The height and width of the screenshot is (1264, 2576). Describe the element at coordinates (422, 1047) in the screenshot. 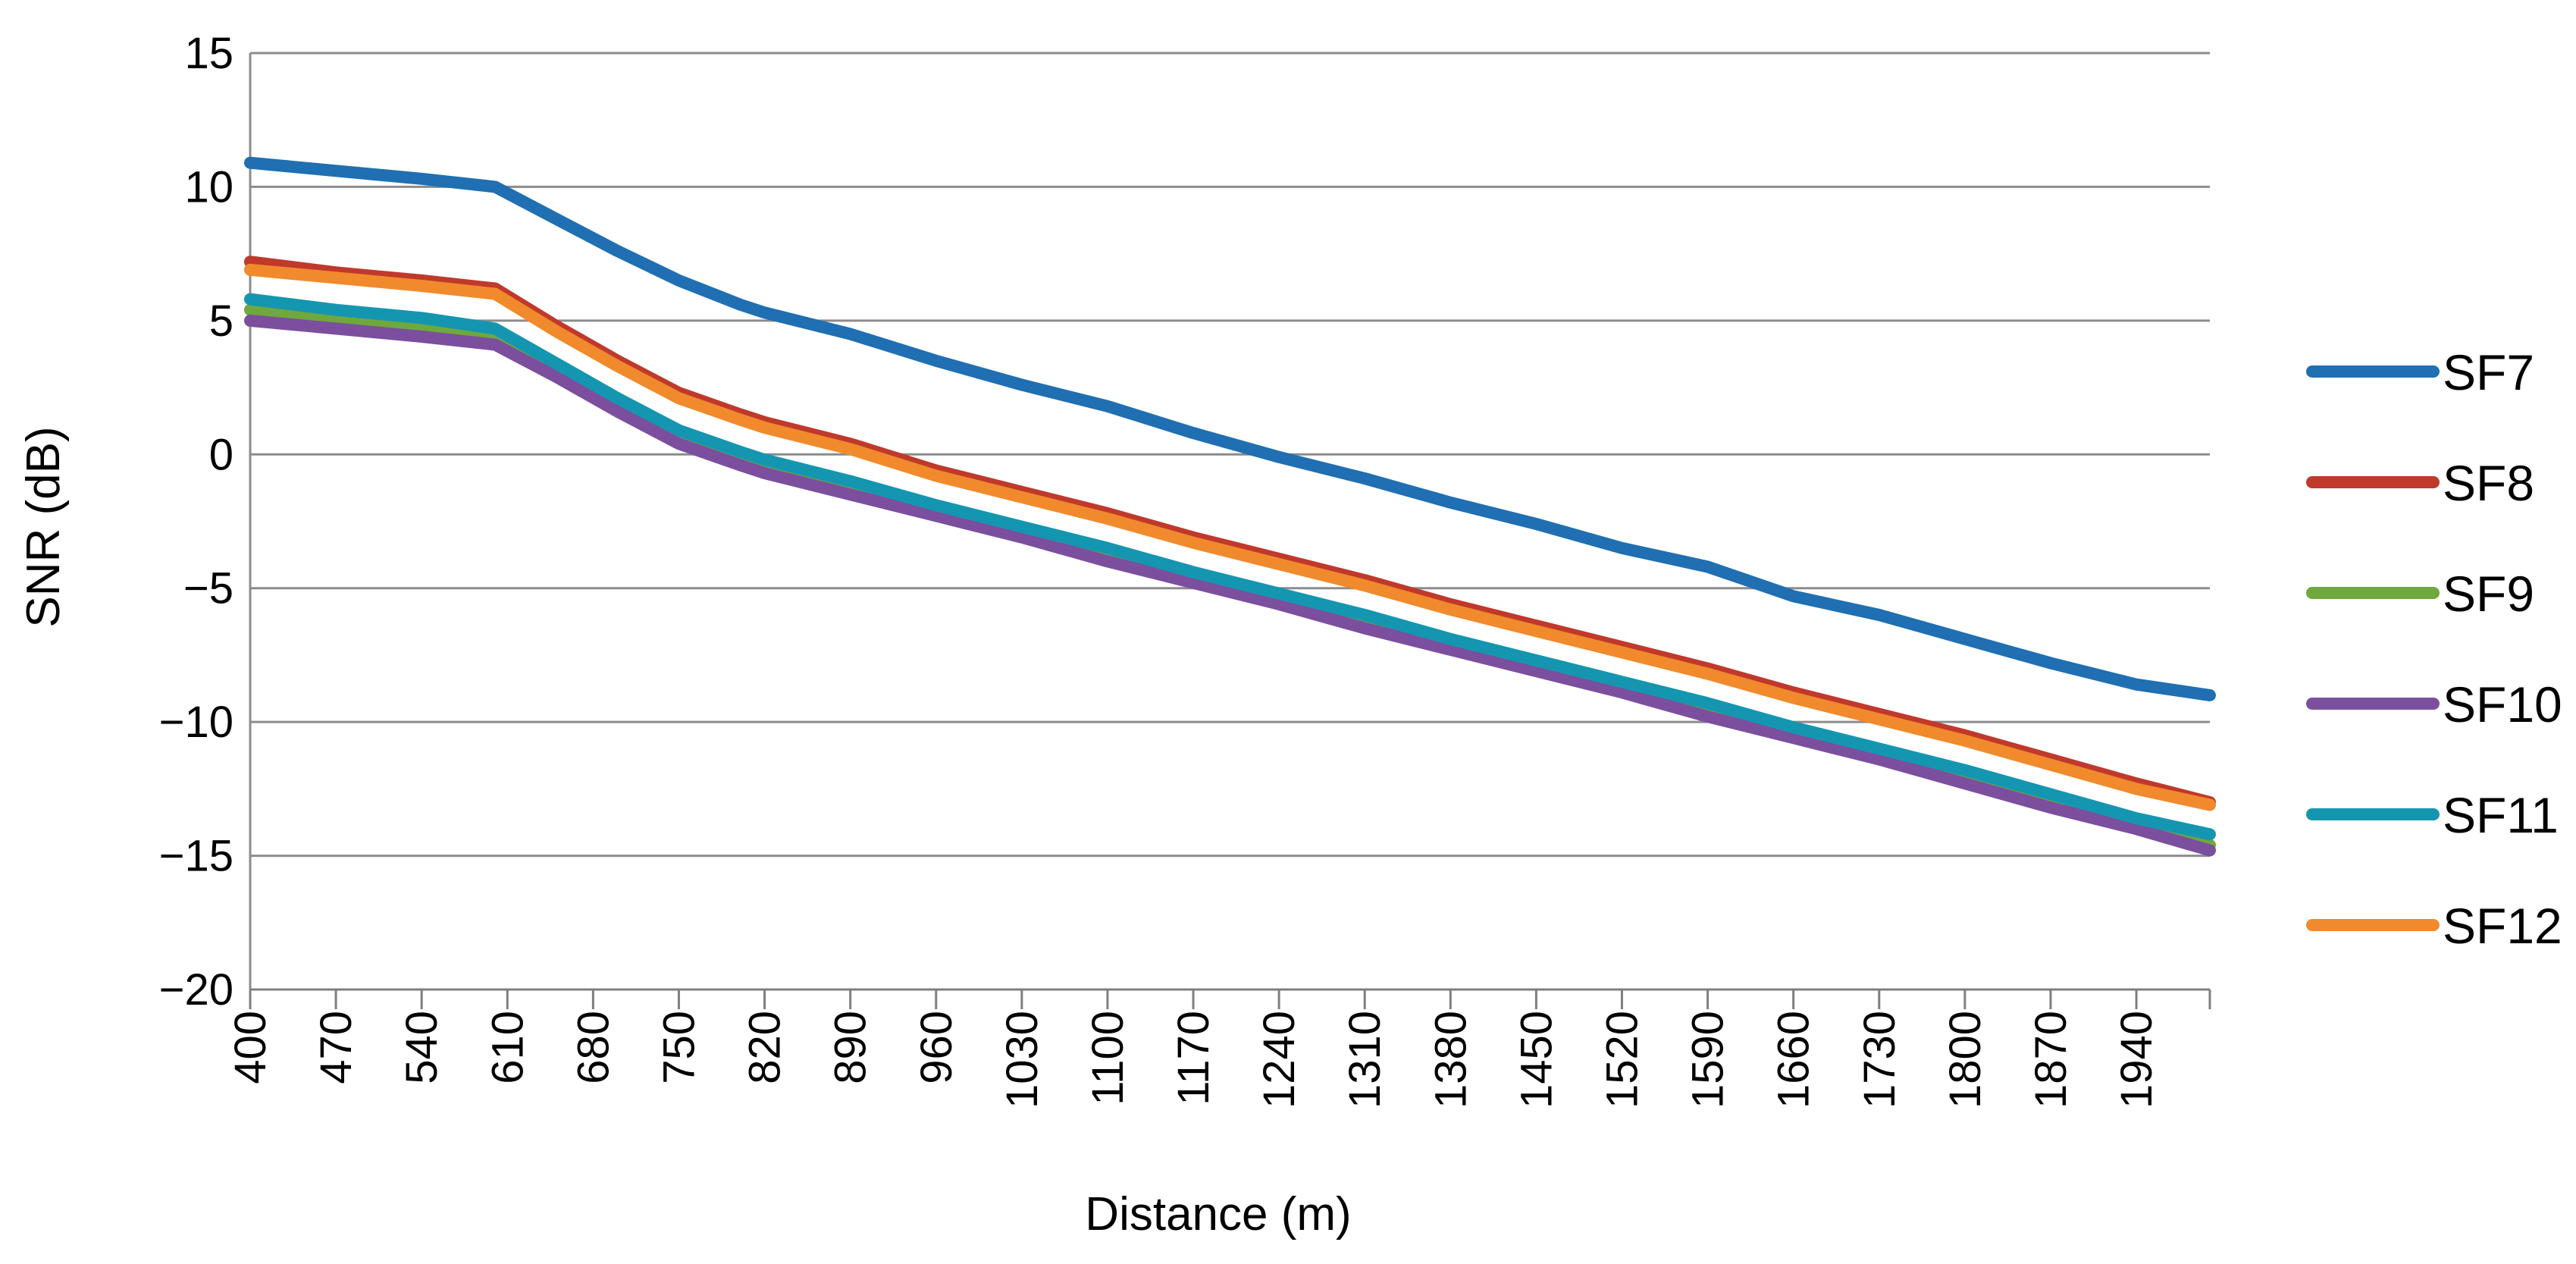

I see `x-tick-label: 540` at that location.